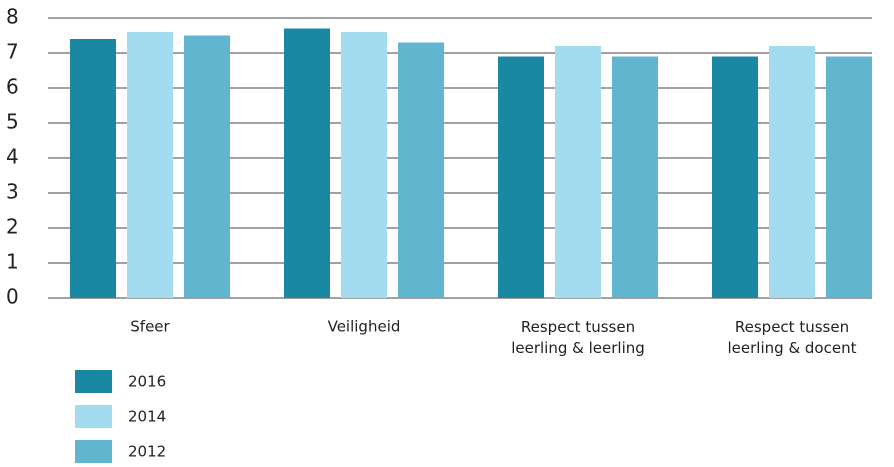 Image resolution: width=894 pixels, height=467 pixels. What do you see at coordinates (12, 262) in the screenshot?
I see `y-tick-label: 1` at bounding box center [12, 262].